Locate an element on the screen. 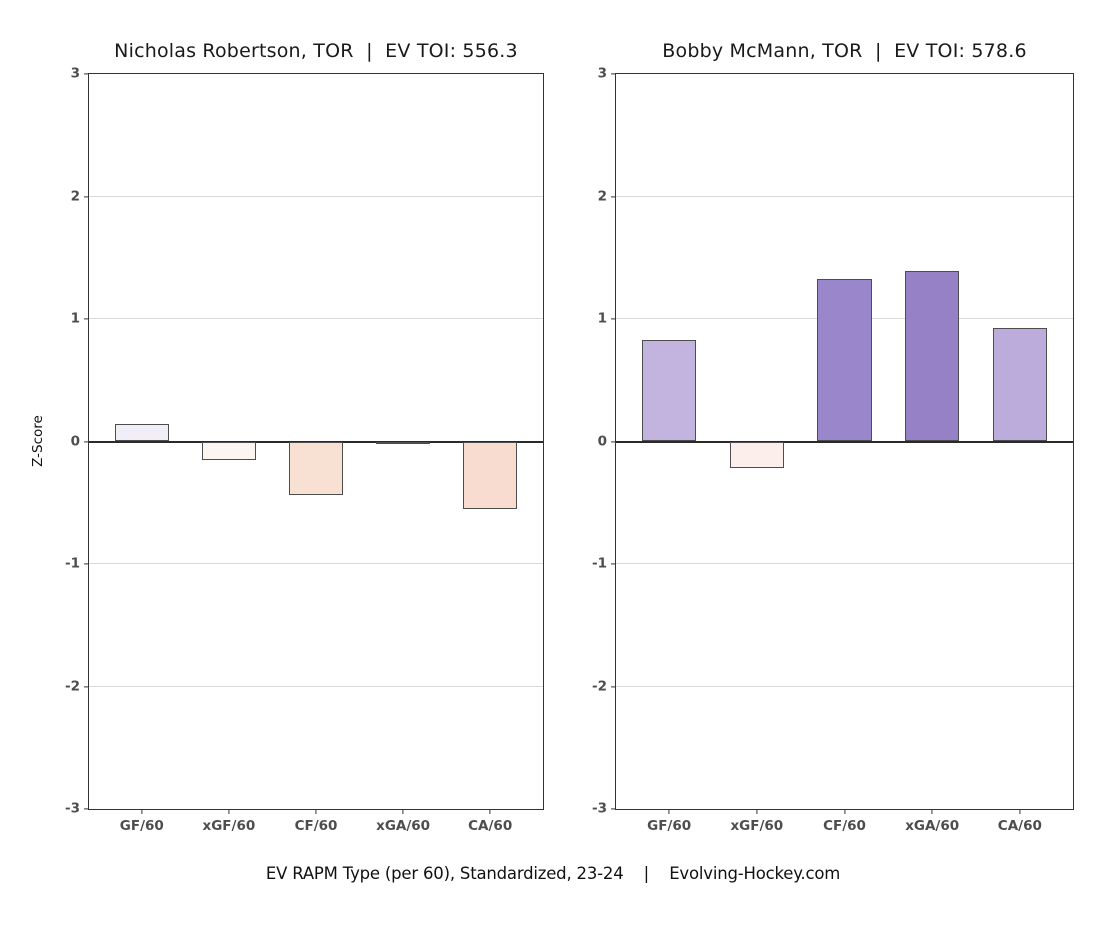 The width and height of the screenshot is (1106, 933). chart-title-robertson: Nicholas Robertson, TOR | EV TOI: 556.3 is located at coordinates (316, 51).